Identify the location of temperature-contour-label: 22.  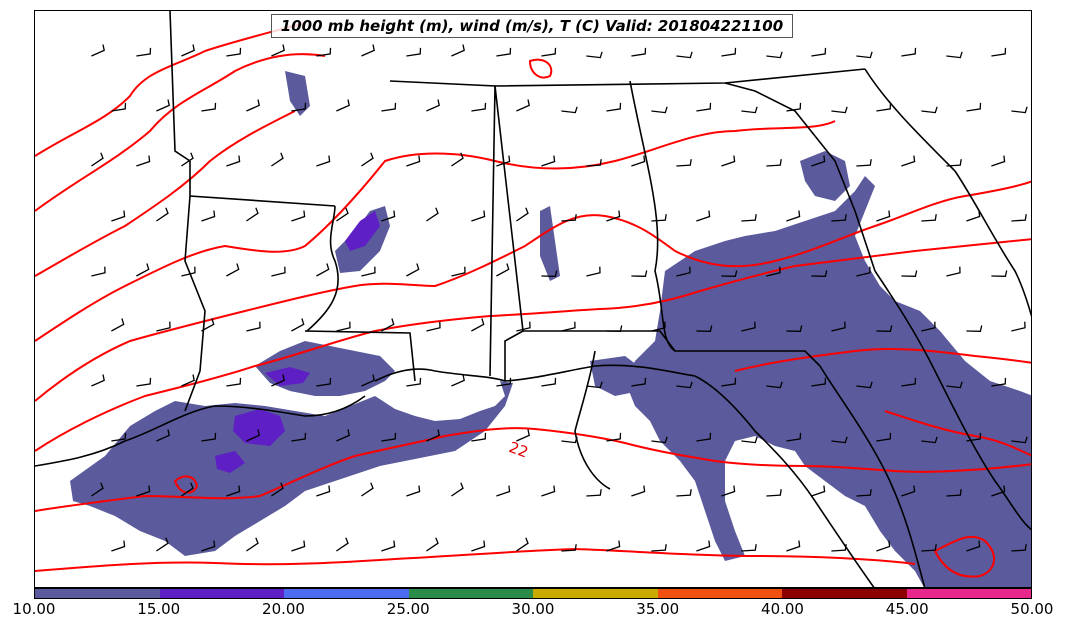
(519, 449).